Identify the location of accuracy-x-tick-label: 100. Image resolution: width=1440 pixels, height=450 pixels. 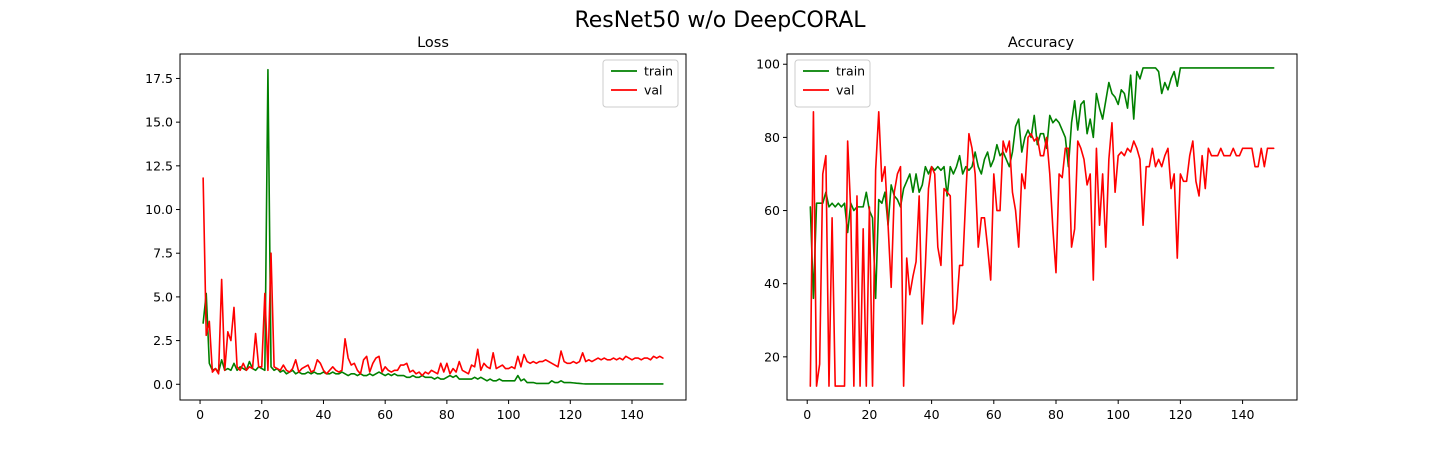
(1118, 414).